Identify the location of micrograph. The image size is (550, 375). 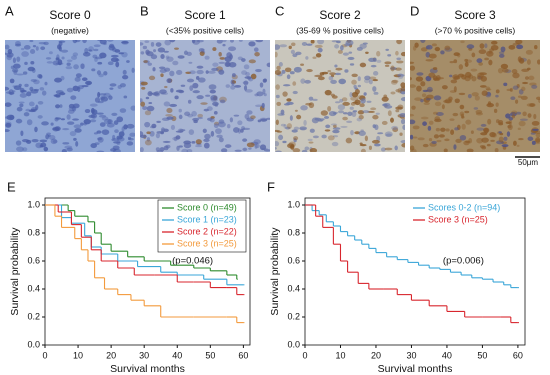
(340, 96).